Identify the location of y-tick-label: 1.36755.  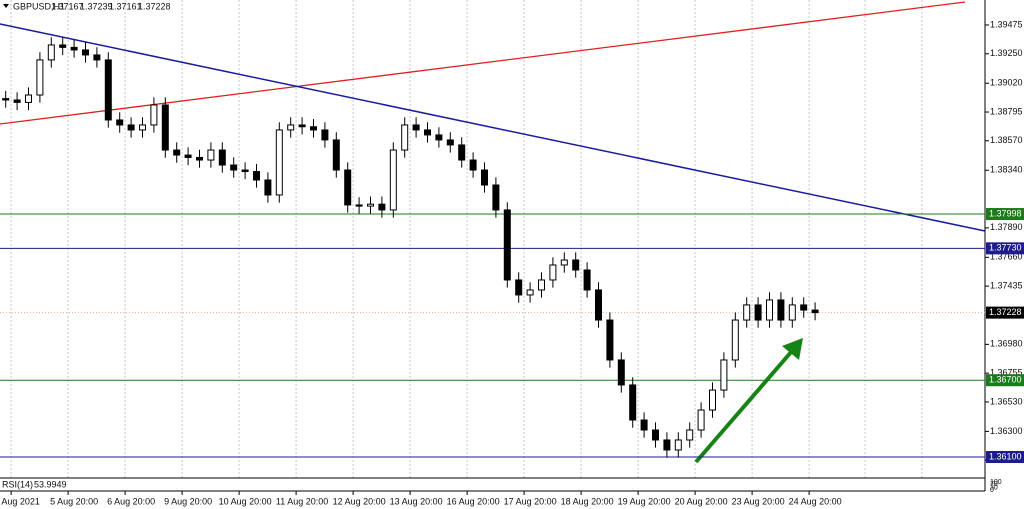
(1006, 373).